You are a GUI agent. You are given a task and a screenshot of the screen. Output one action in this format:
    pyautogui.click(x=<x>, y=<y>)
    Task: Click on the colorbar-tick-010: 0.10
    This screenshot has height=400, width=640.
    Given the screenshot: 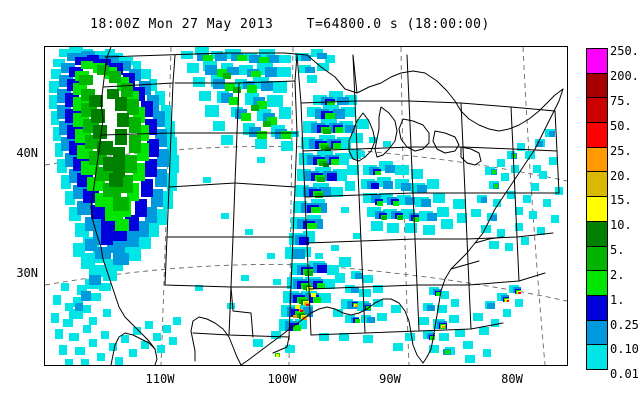 What is the action you would take?
    pyautogui.click(x=624, y=349)
    